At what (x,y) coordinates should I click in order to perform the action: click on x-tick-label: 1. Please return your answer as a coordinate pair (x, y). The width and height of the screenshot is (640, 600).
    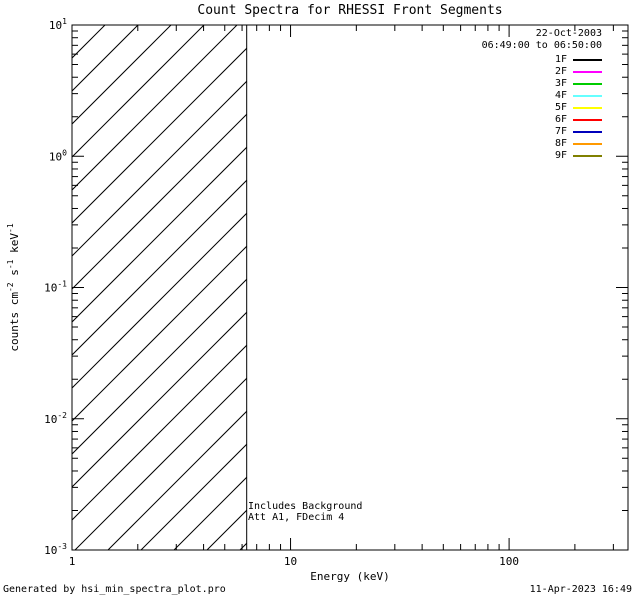
    Looking at the image, I should click on (72, 561).